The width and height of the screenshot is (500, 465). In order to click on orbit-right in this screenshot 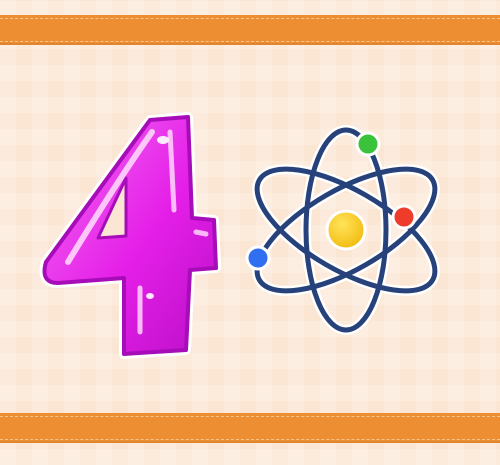, I will do `click(346, 230)`.